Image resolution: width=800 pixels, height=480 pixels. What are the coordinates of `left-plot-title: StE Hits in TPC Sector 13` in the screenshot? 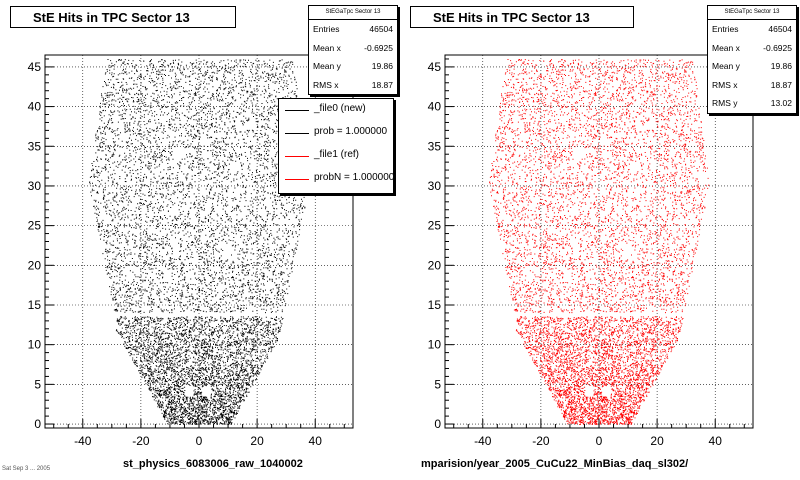 It's located at (123, 17).